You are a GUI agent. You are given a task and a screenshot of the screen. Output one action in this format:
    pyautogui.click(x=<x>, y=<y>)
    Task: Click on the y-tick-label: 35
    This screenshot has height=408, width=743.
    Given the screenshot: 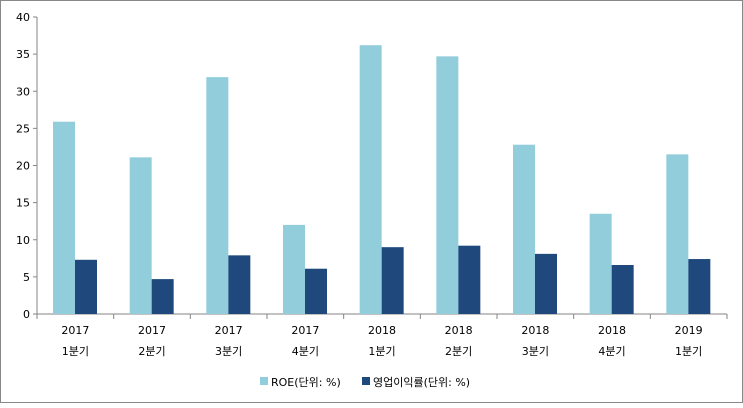 What is the action you would take?
    pyautogui.click(x=23, y=54)
    